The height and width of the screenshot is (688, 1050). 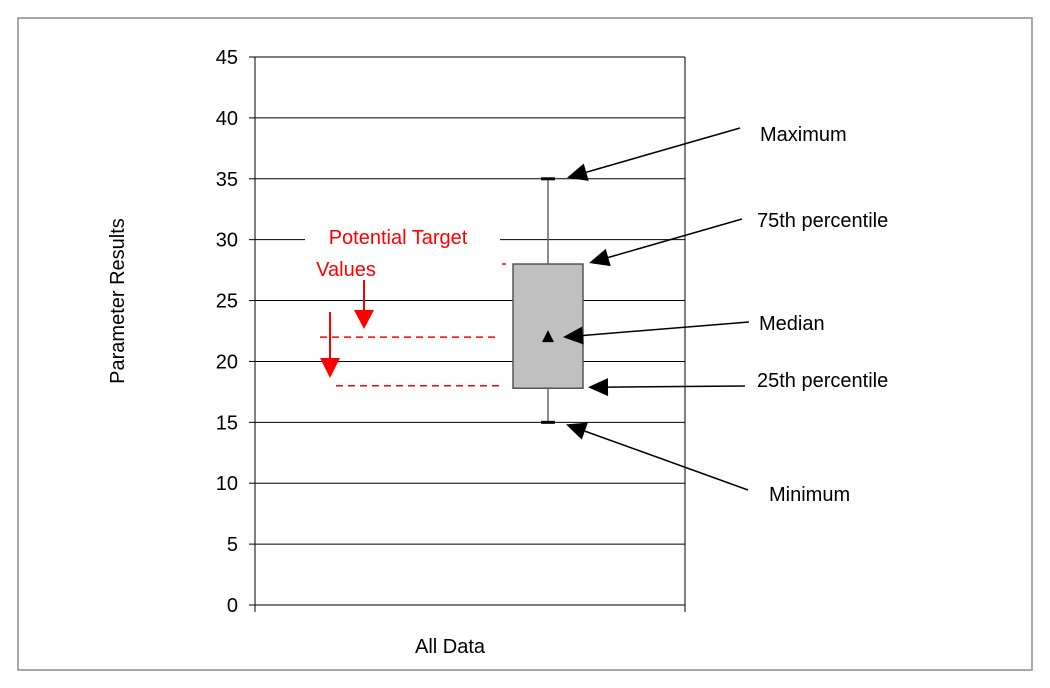 What do you see at coordinates (822, 381) in the screenshot?
I see `annotation-25th-percentile: 25th percentile` at bounding box center [822, 381].